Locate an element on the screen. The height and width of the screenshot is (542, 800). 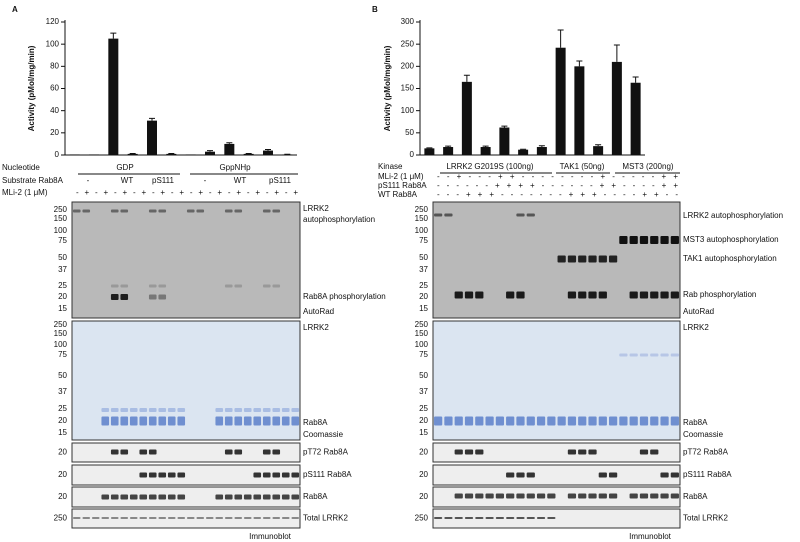
row-label: GppNHp is located at coordinates (235, 167).